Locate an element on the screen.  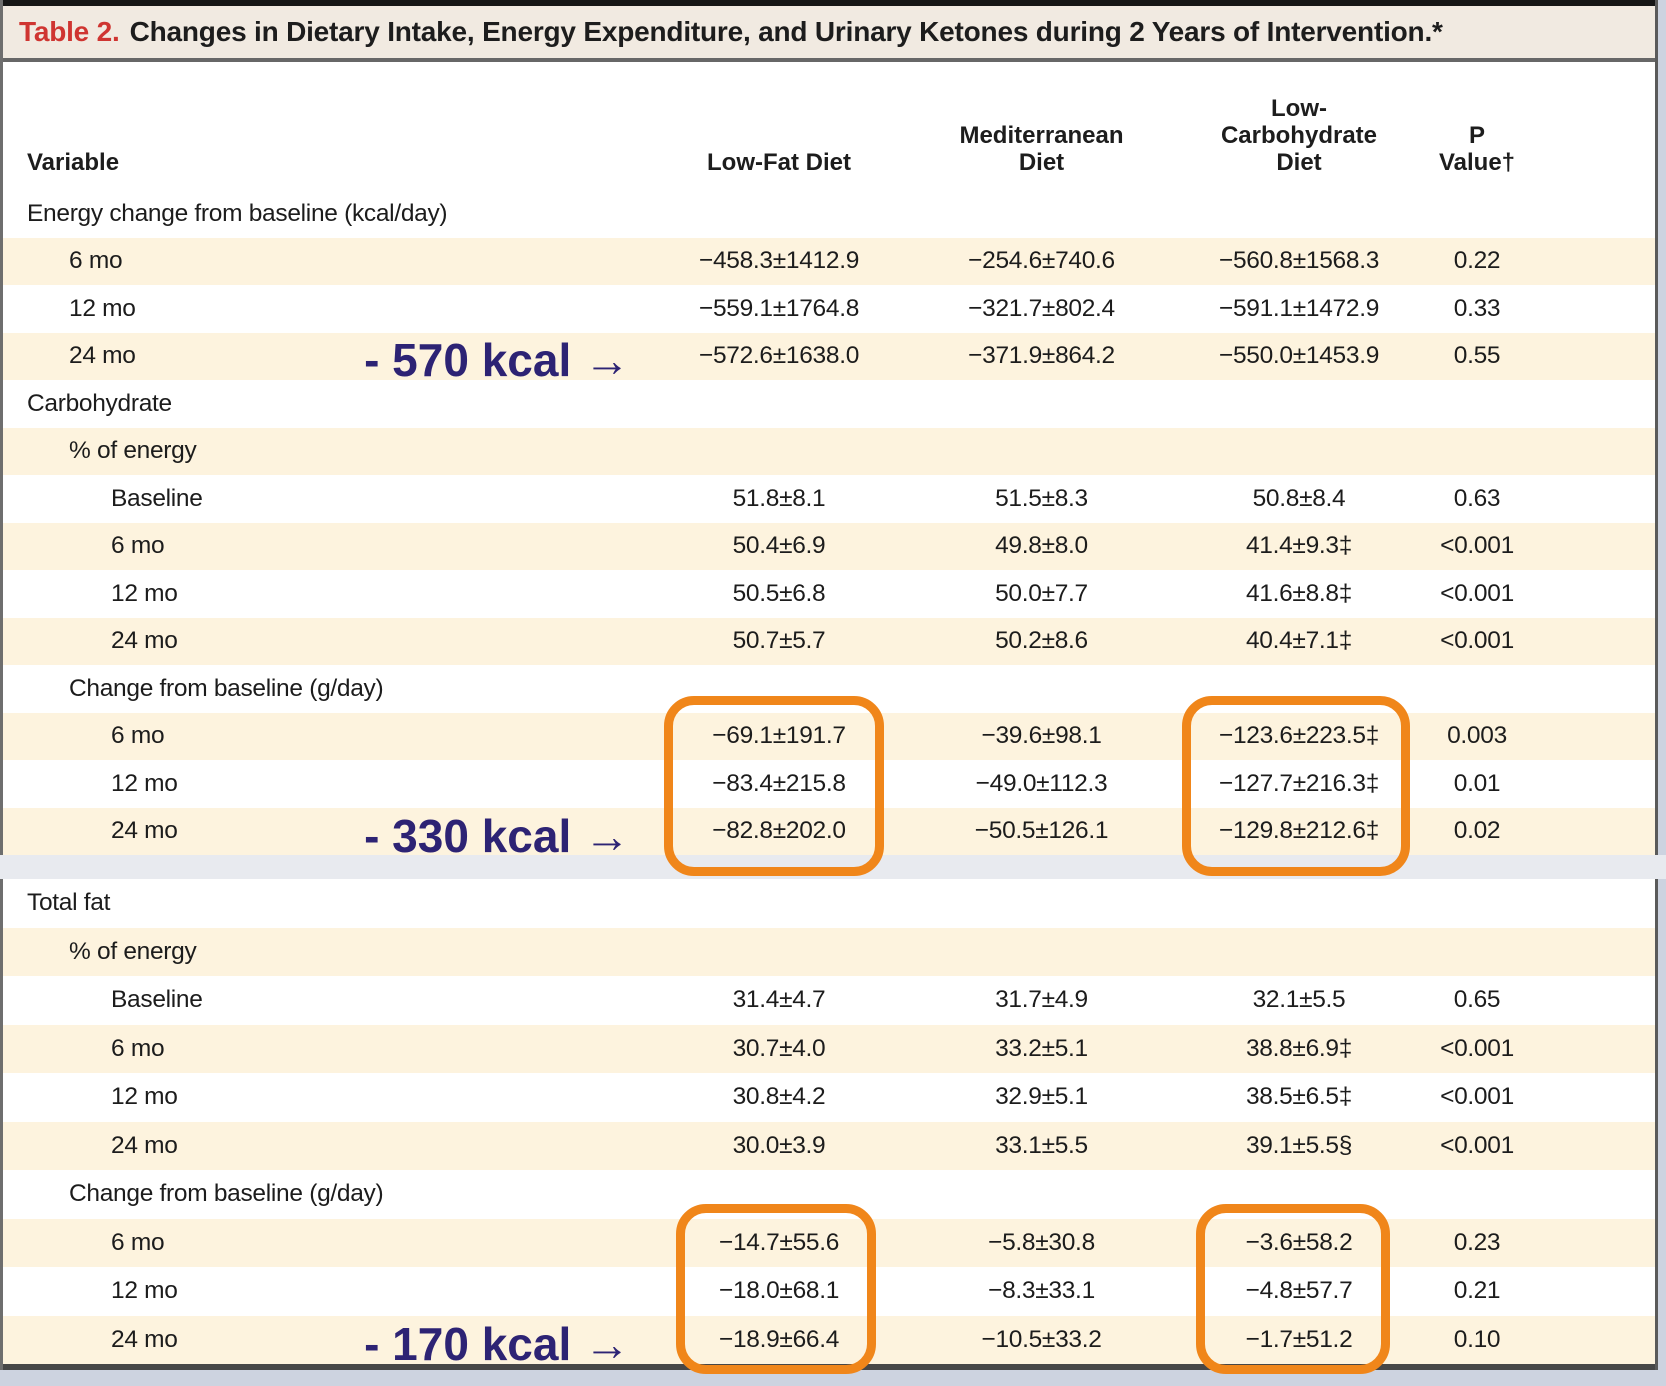
cell-value: −10.5±33.2 is located at coordinates (1041, 1339).